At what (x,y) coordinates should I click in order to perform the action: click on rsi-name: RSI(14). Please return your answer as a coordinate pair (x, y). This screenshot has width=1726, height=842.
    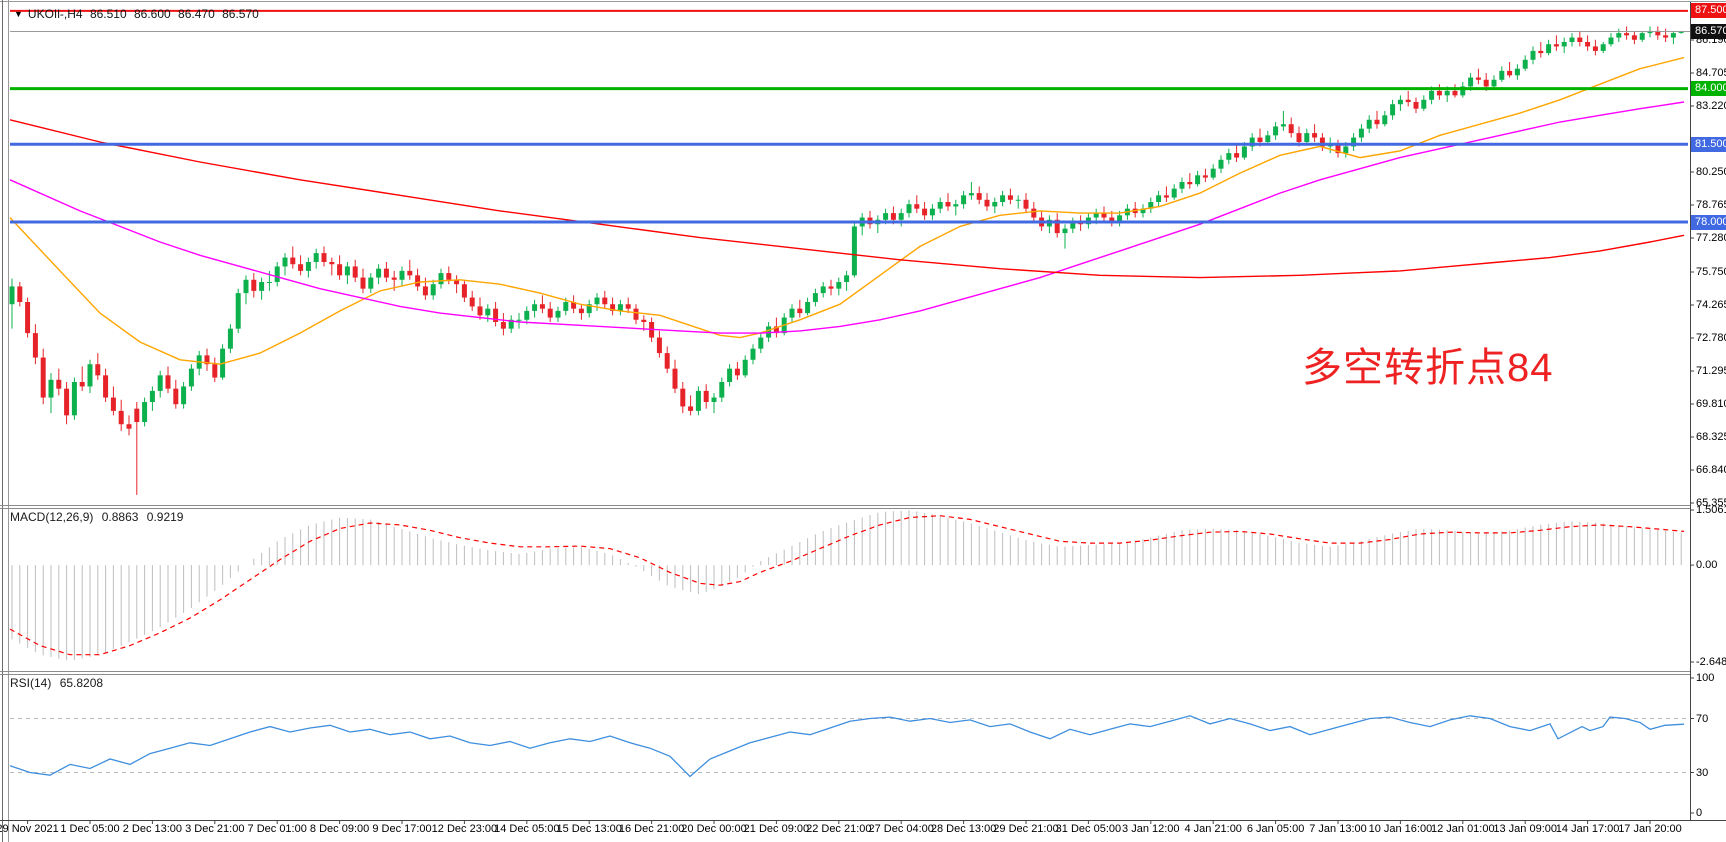
    Looking at the image, I should click on (31, 683).